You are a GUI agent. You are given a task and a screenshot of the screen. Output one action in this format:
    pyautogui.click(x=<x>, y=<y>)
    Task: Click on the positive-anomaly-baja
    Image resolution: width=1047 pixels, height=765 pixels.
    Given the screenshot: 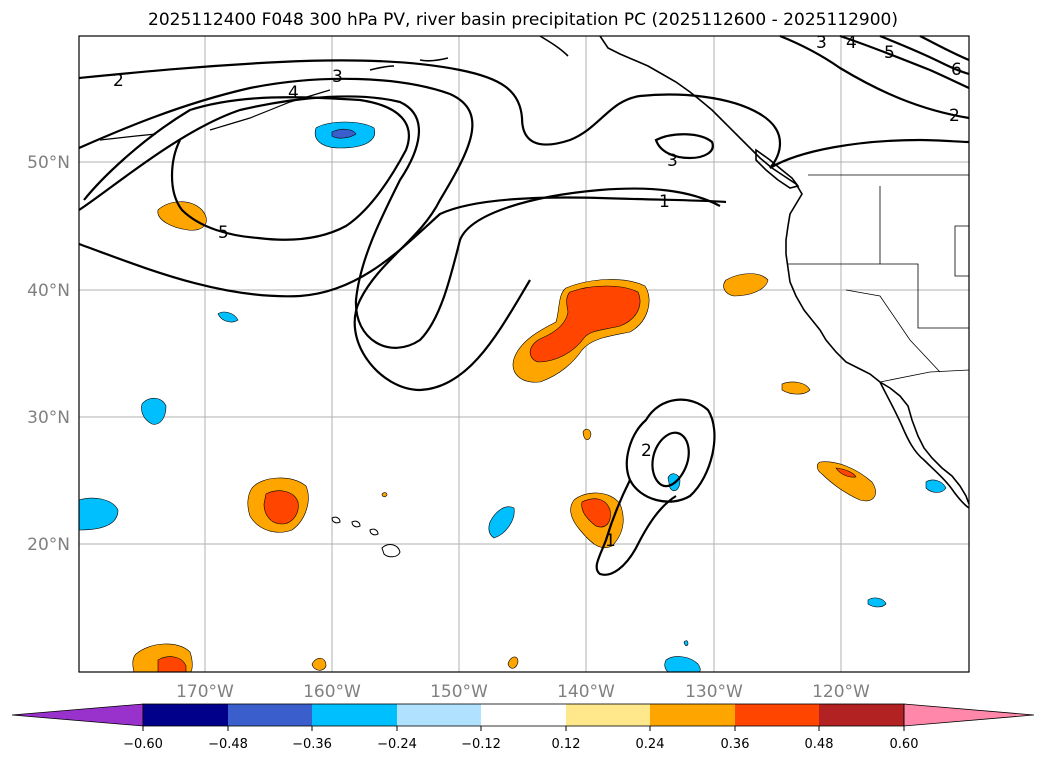 What is the action you would take?
    pyautogui.click(x=846, y=481)
    